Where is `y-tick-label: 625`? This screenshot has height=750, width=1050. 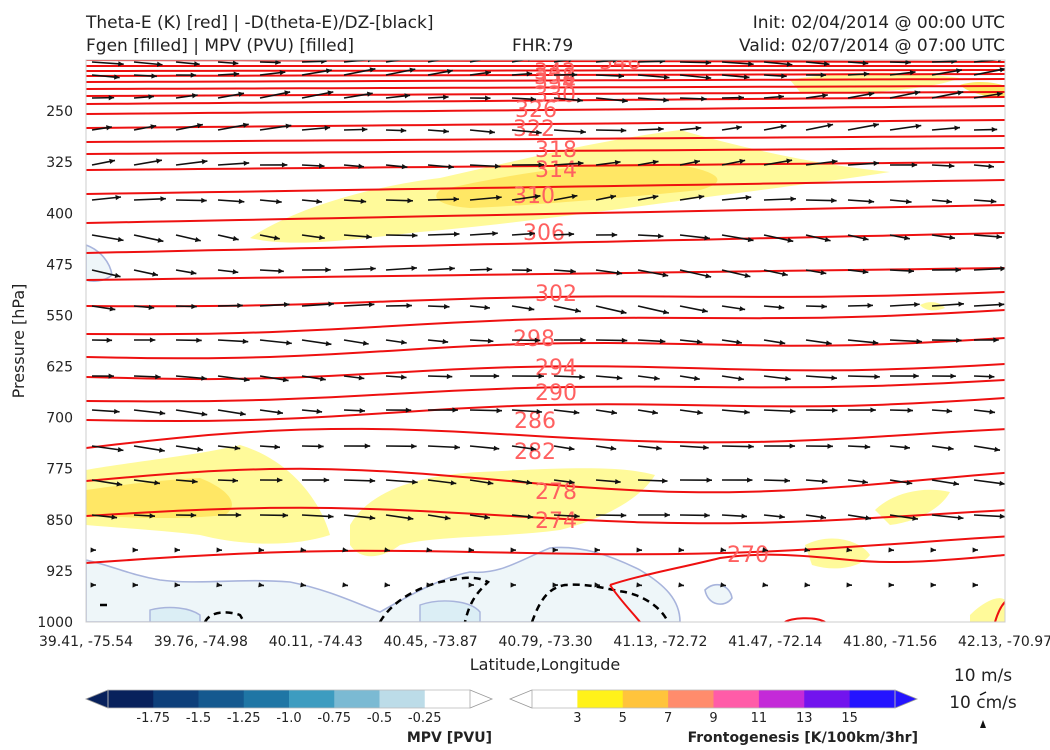 y-tick-label: 625 is located at coordinates (59, 368).